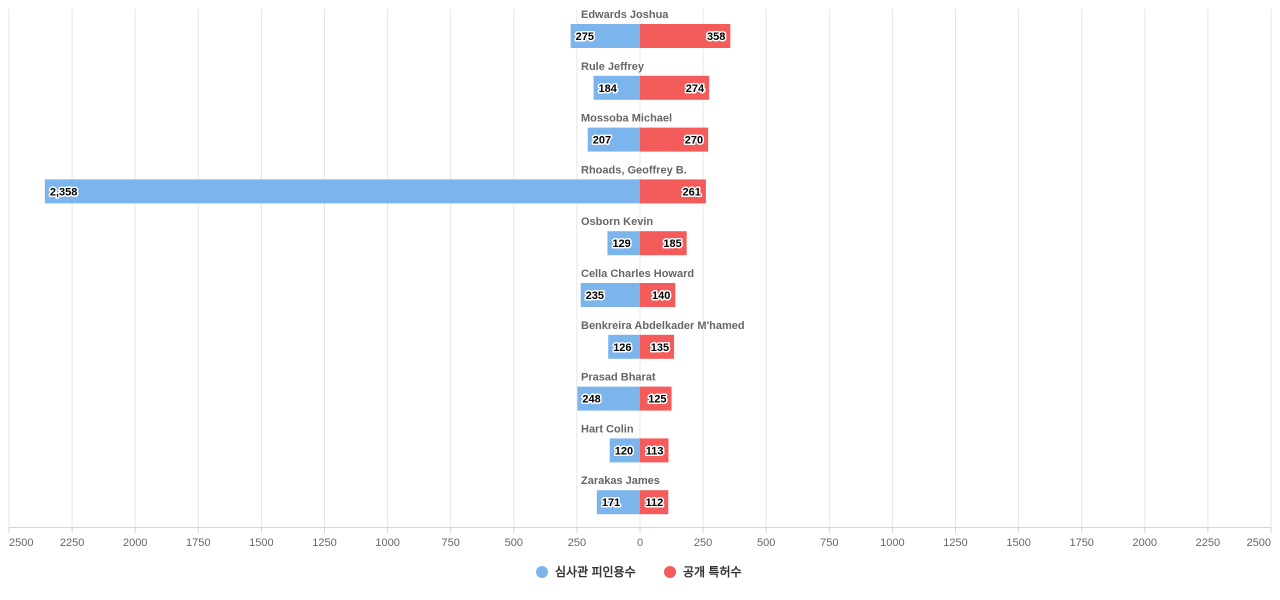 The image size is (1280, 600). Describe the element at coordinates (595, 571) in the screenshot. I see `legend-label: 심사관 피인용수` at that location.